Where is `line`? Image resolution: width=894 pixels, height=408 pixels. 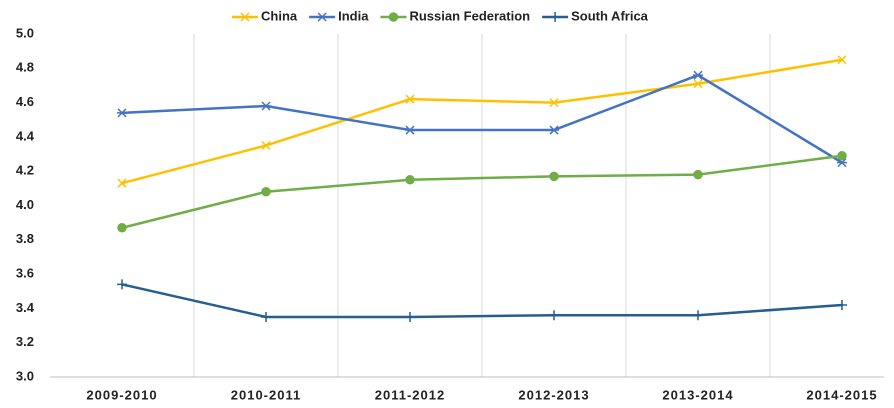
line is located at coordinates (482, 301).